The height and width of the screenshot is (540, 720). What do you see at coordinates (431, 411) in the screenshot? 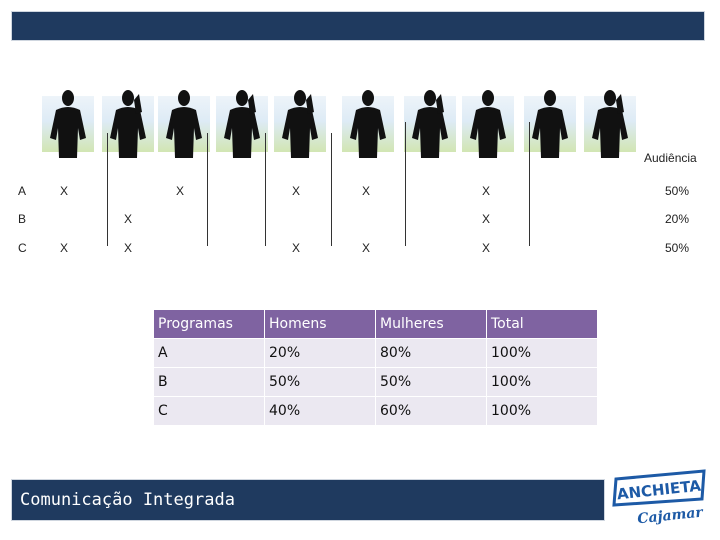
I see `table-cell: 60%` at bounding box center [431, 411].